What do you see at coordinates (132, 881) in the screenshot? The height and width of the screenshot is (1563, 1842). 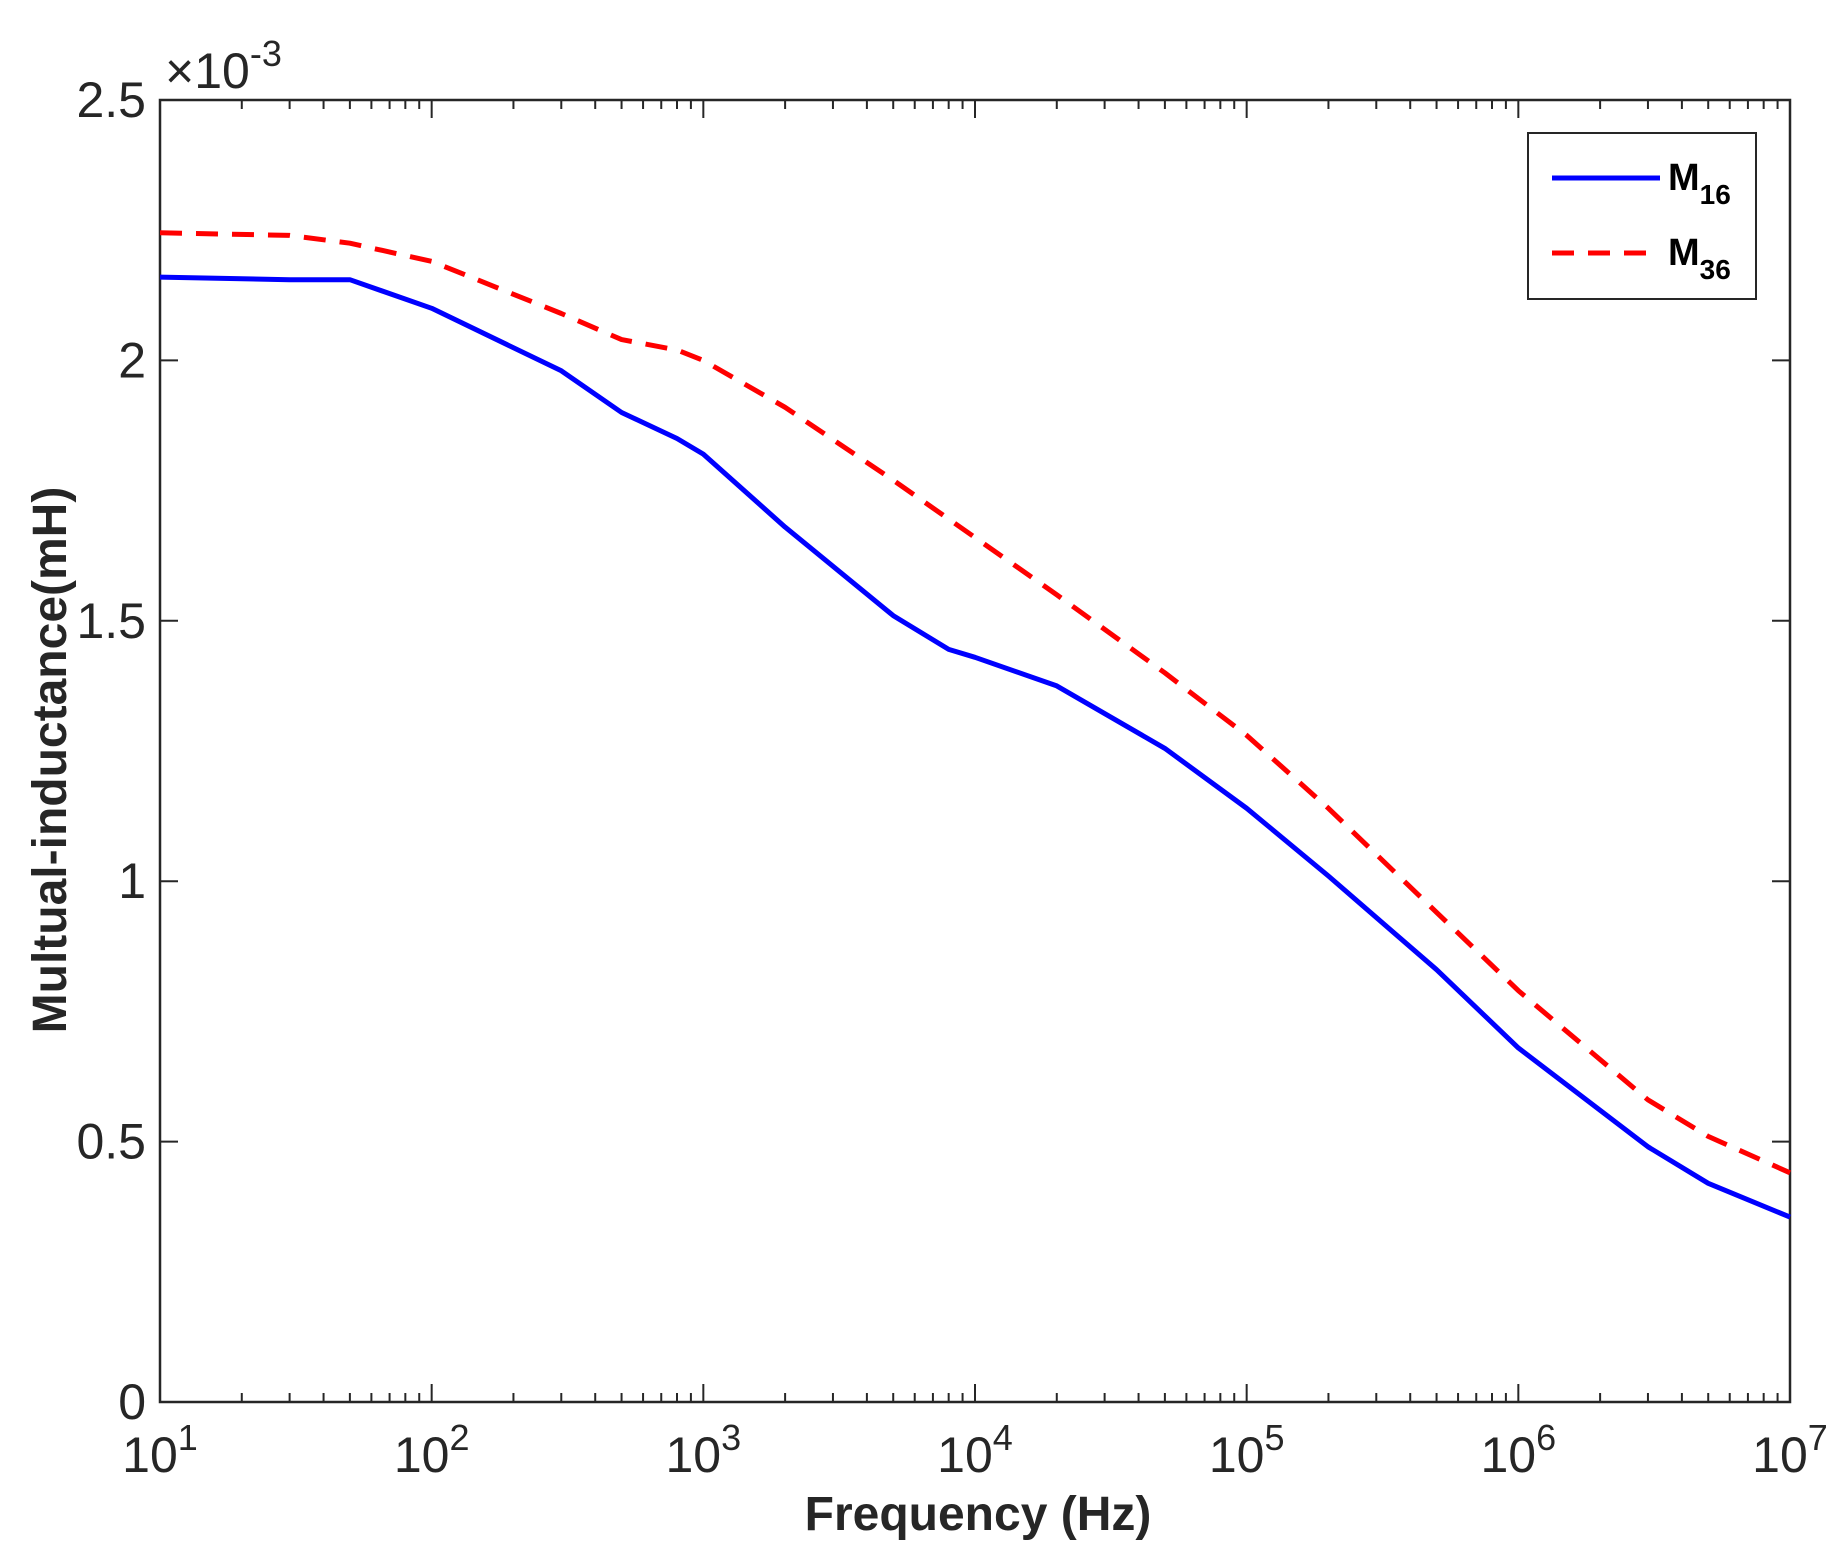 I see `y-tick-label: 1` at bounding box center [132, 881].